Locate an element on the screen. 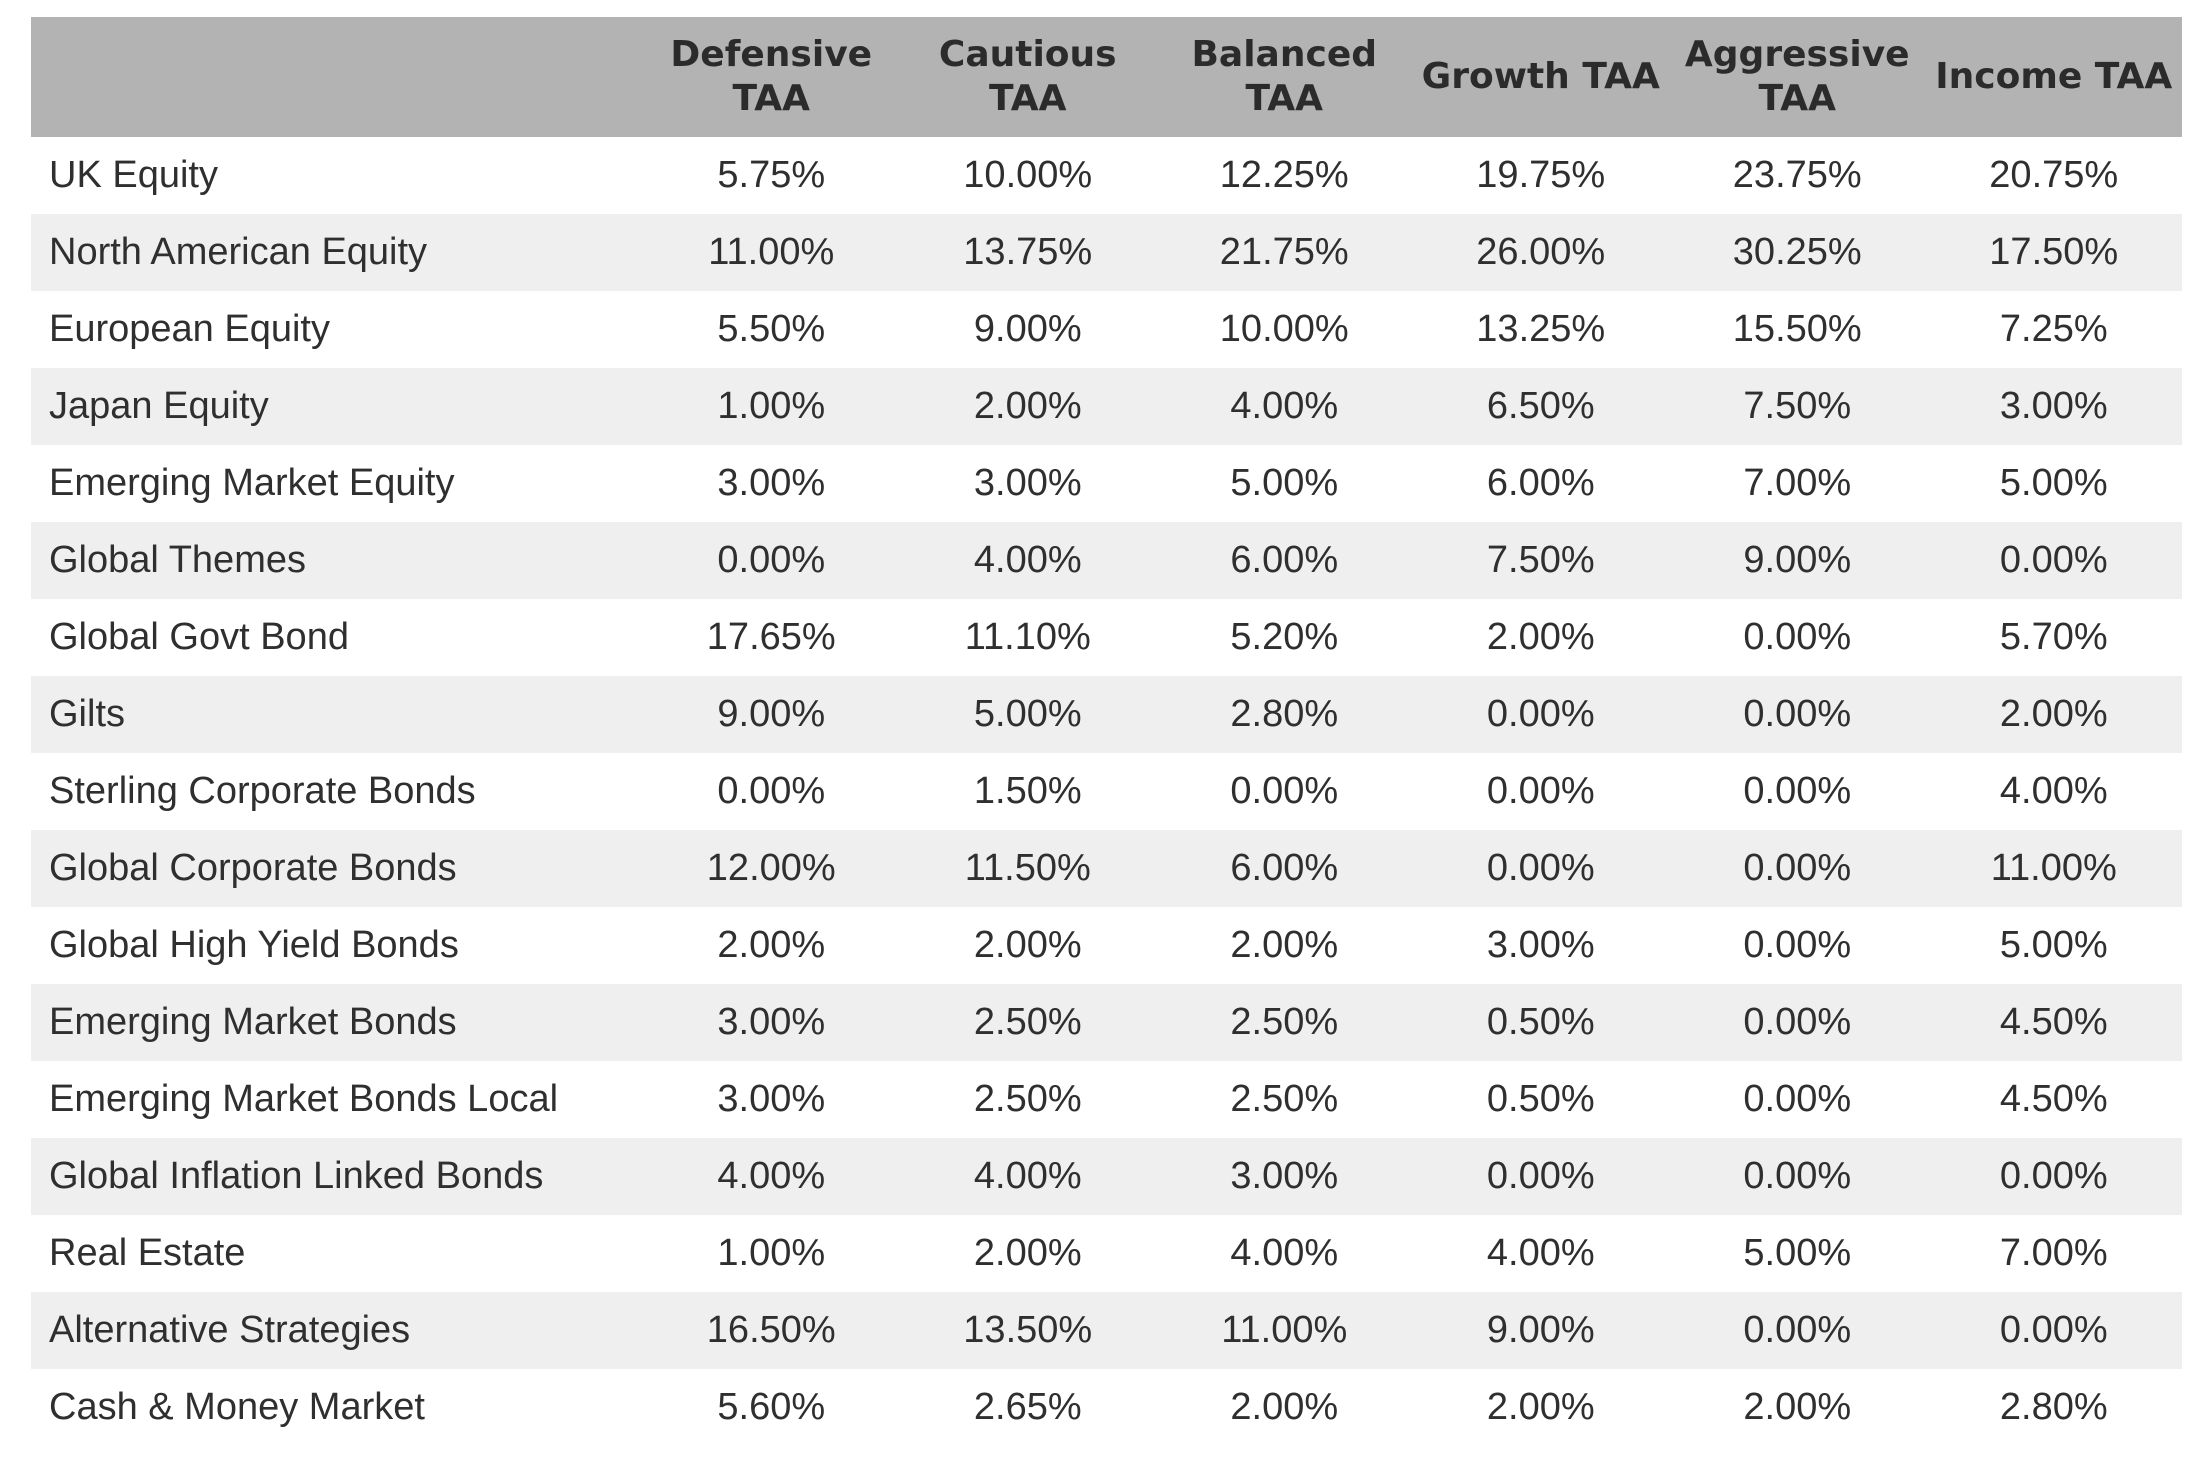 The width and height of the screenshot is (2209, 1463). cell-value: 12.25% is located at coordinates (1284, 175).